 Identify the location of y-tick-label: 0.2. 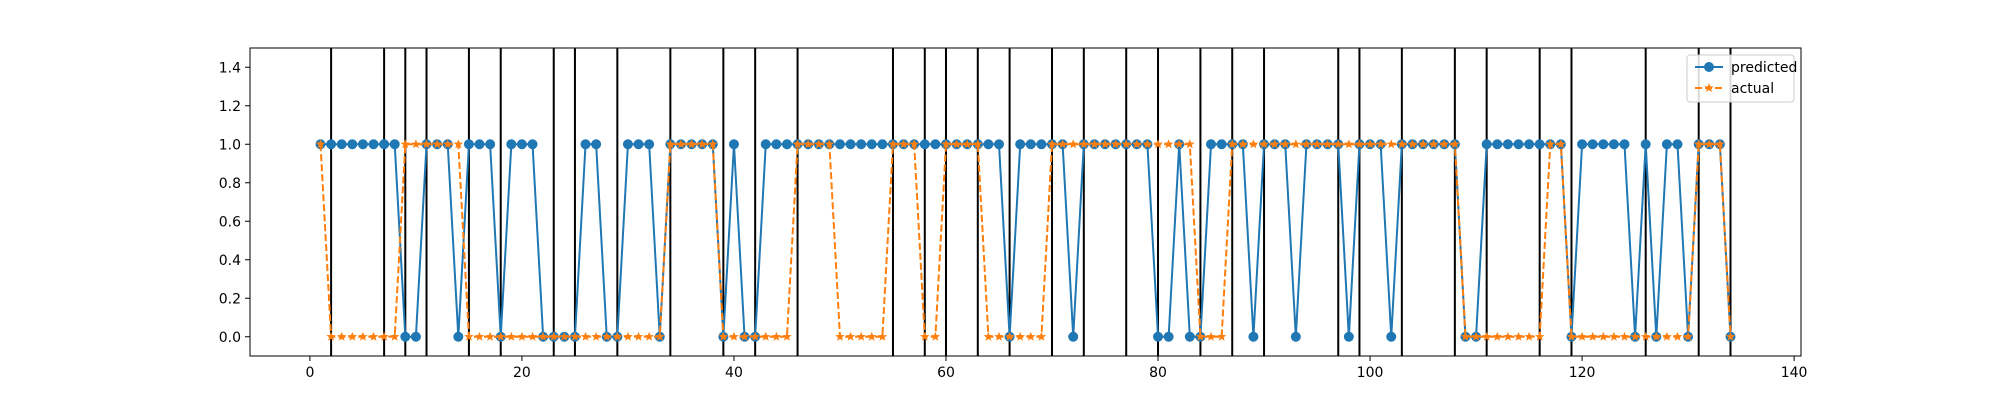
(230, 299).